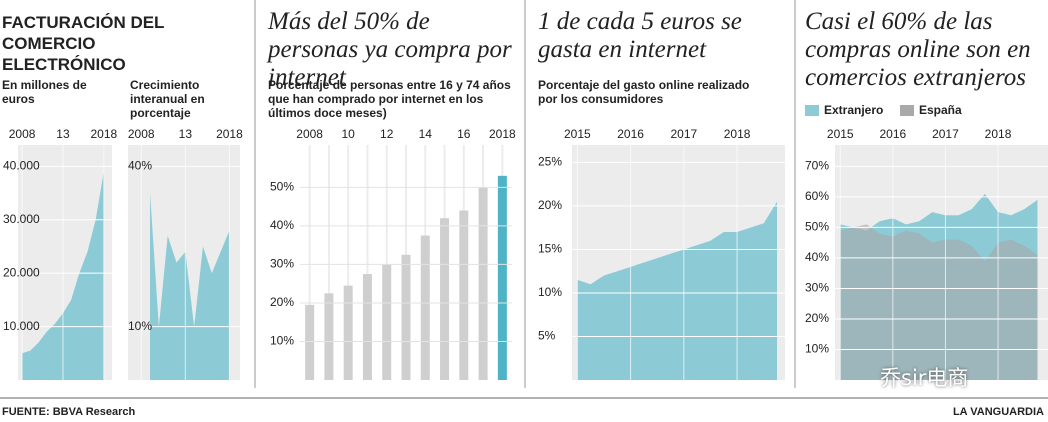 The image size is (1048, 422). What do you see at coordinates (464, 134) in the screenshot?
I see `x-tick-label: 16` at bounding box center [464, 134].